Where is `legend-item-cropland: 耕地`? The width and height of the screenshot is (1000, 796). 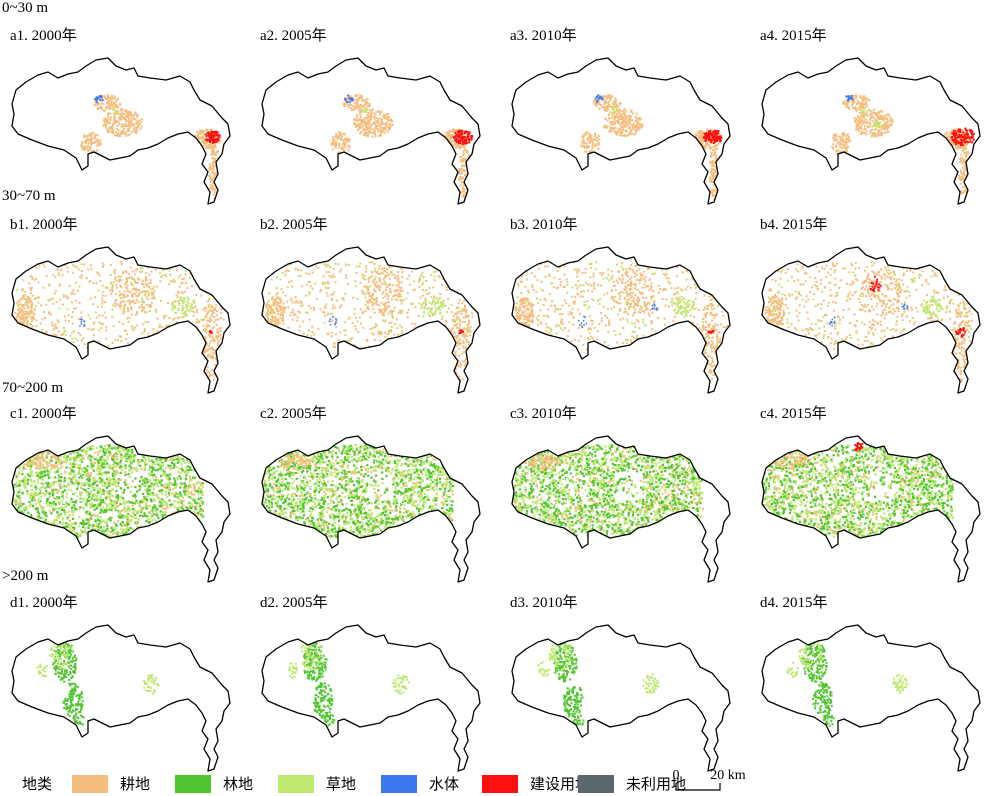
legend-item-cropland: 耕地 is located at coordinates (111, 783).